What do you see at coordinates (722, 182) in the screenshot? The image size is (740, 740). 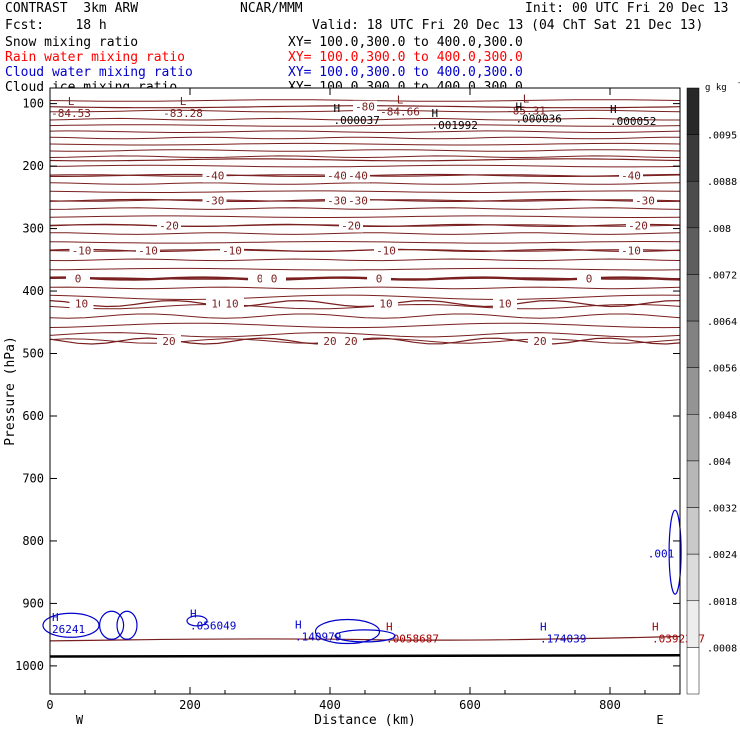 I see `colorbar-tick-label: .0088` at bounding box center [722, 182].